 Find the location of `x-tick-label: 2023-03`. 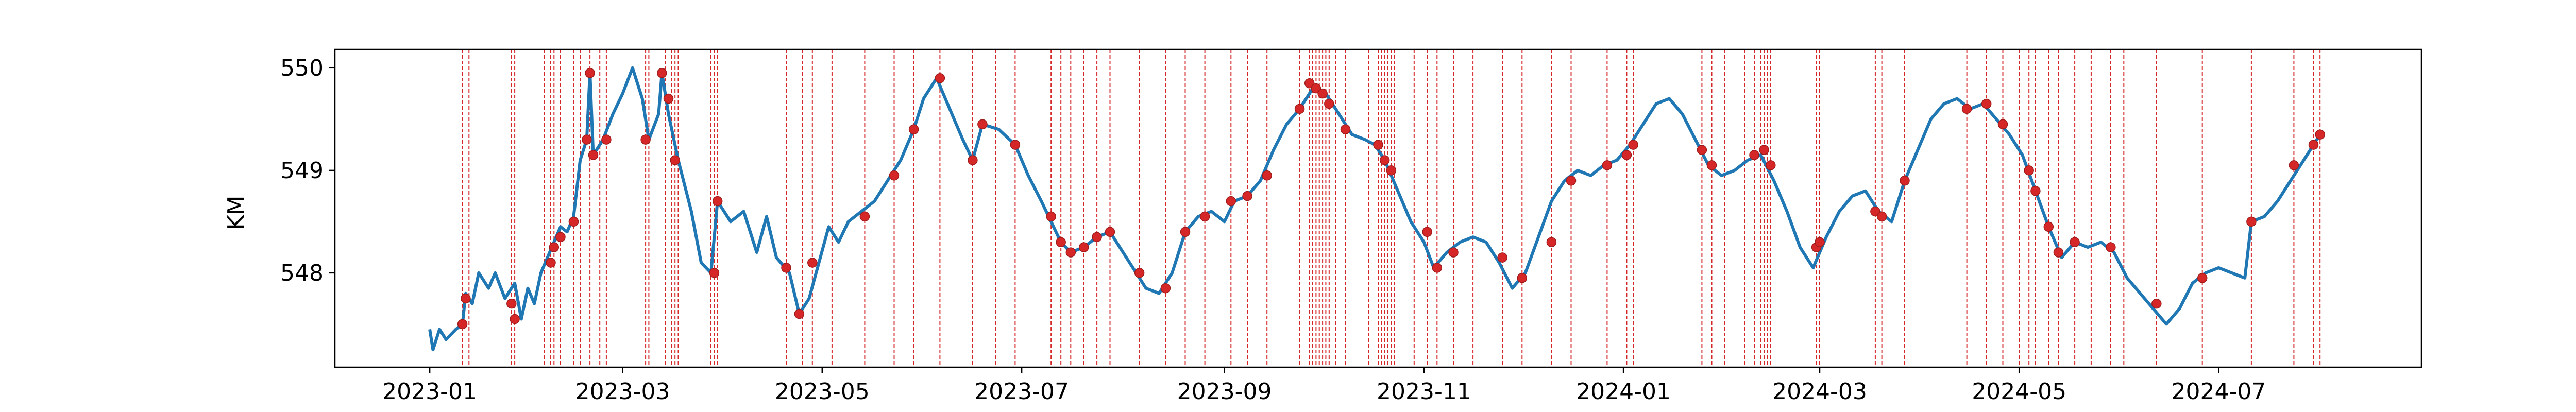

x-tick-label: 2023-03 is located at coordinates (622, 392).